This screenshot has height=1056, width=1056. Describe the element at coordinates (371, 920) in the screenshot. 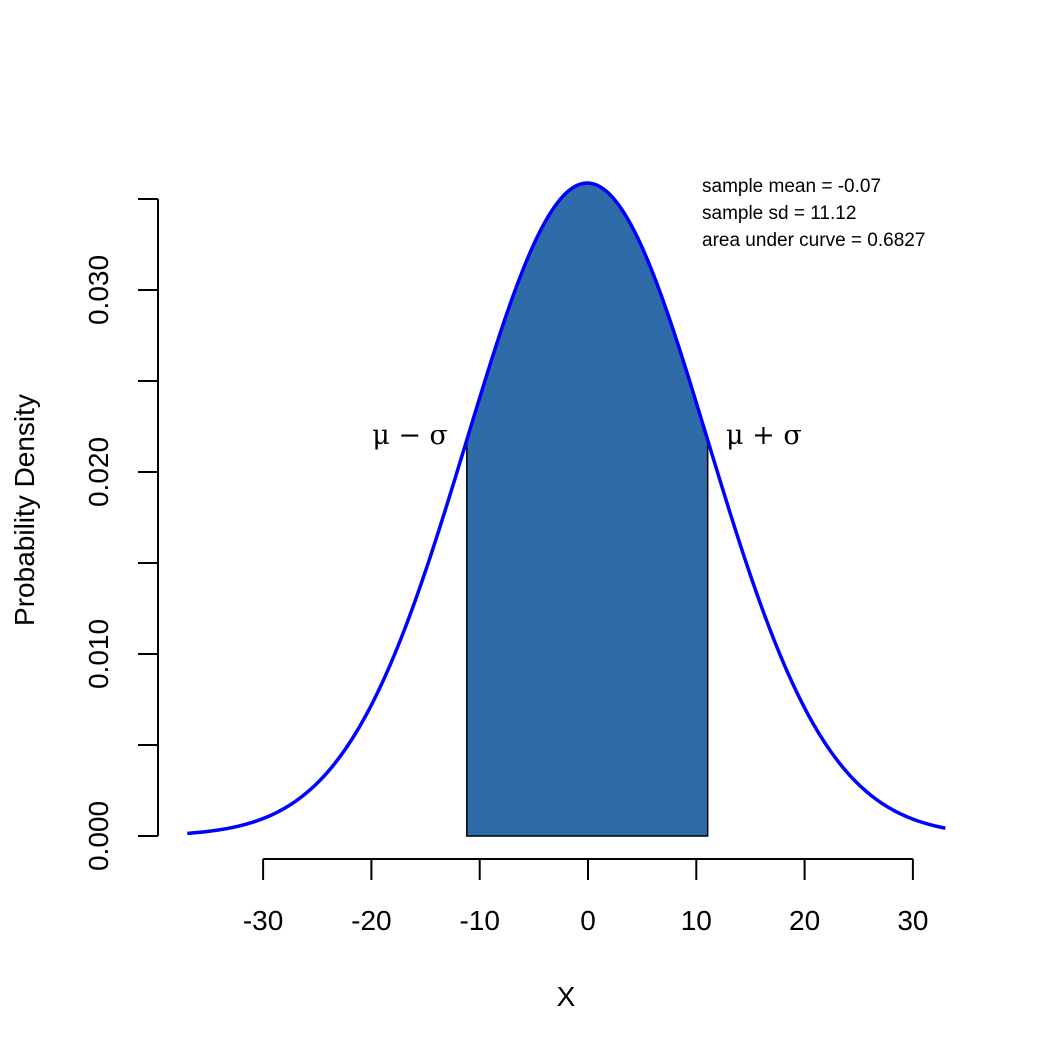

I see `x-tick-label: -20` at that location.